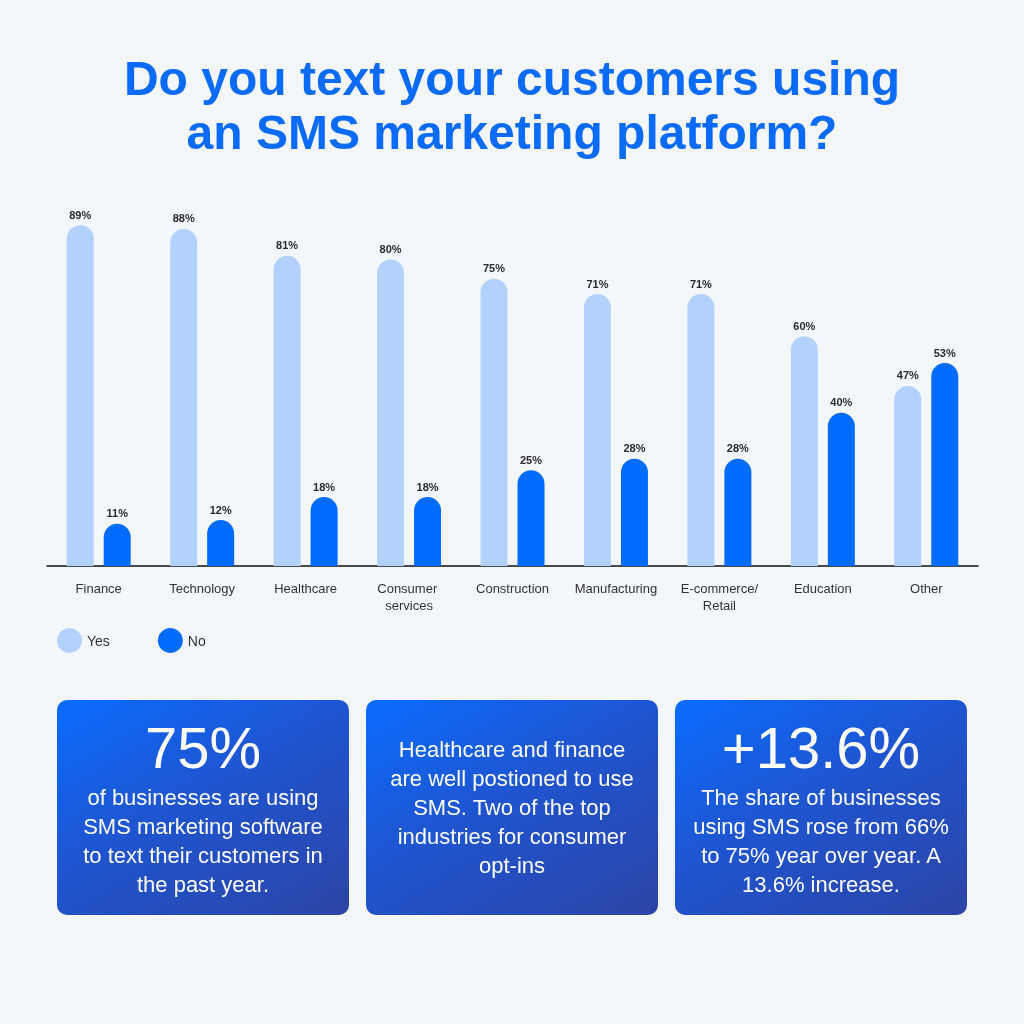 This screenshot has width=1024, height=1024. Describe the element at coordinates (220, 509) in the screenshot. I see `data-label: 12%` at that location.